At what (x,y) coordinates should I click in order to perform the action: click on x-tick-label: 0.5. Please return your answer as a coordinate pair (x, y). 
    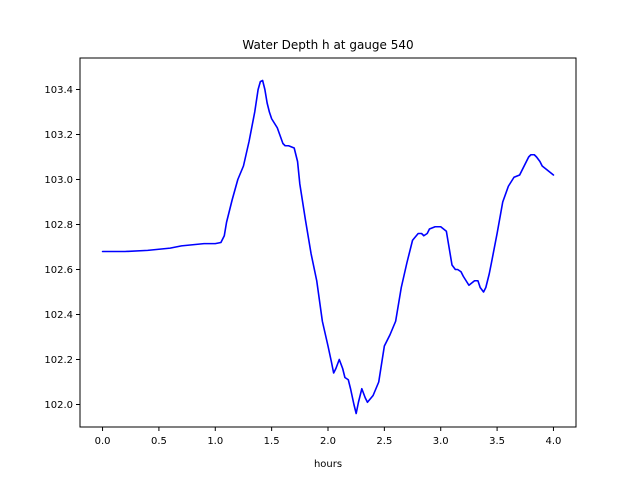
    Looking at the image, I should click on (159, 441).